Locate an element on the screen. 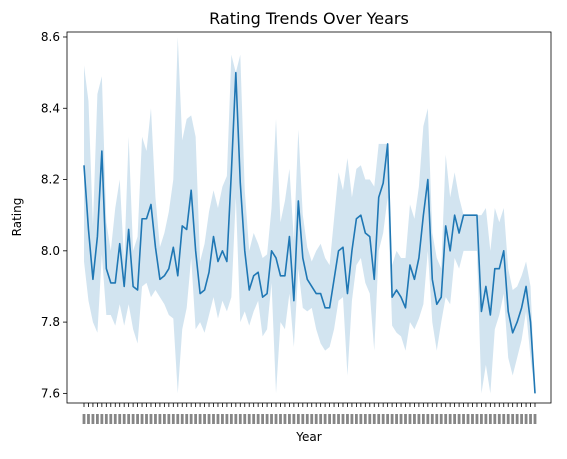 The image size is (567, 459). x-axis-label: Year is located at coordinates (308, 437).